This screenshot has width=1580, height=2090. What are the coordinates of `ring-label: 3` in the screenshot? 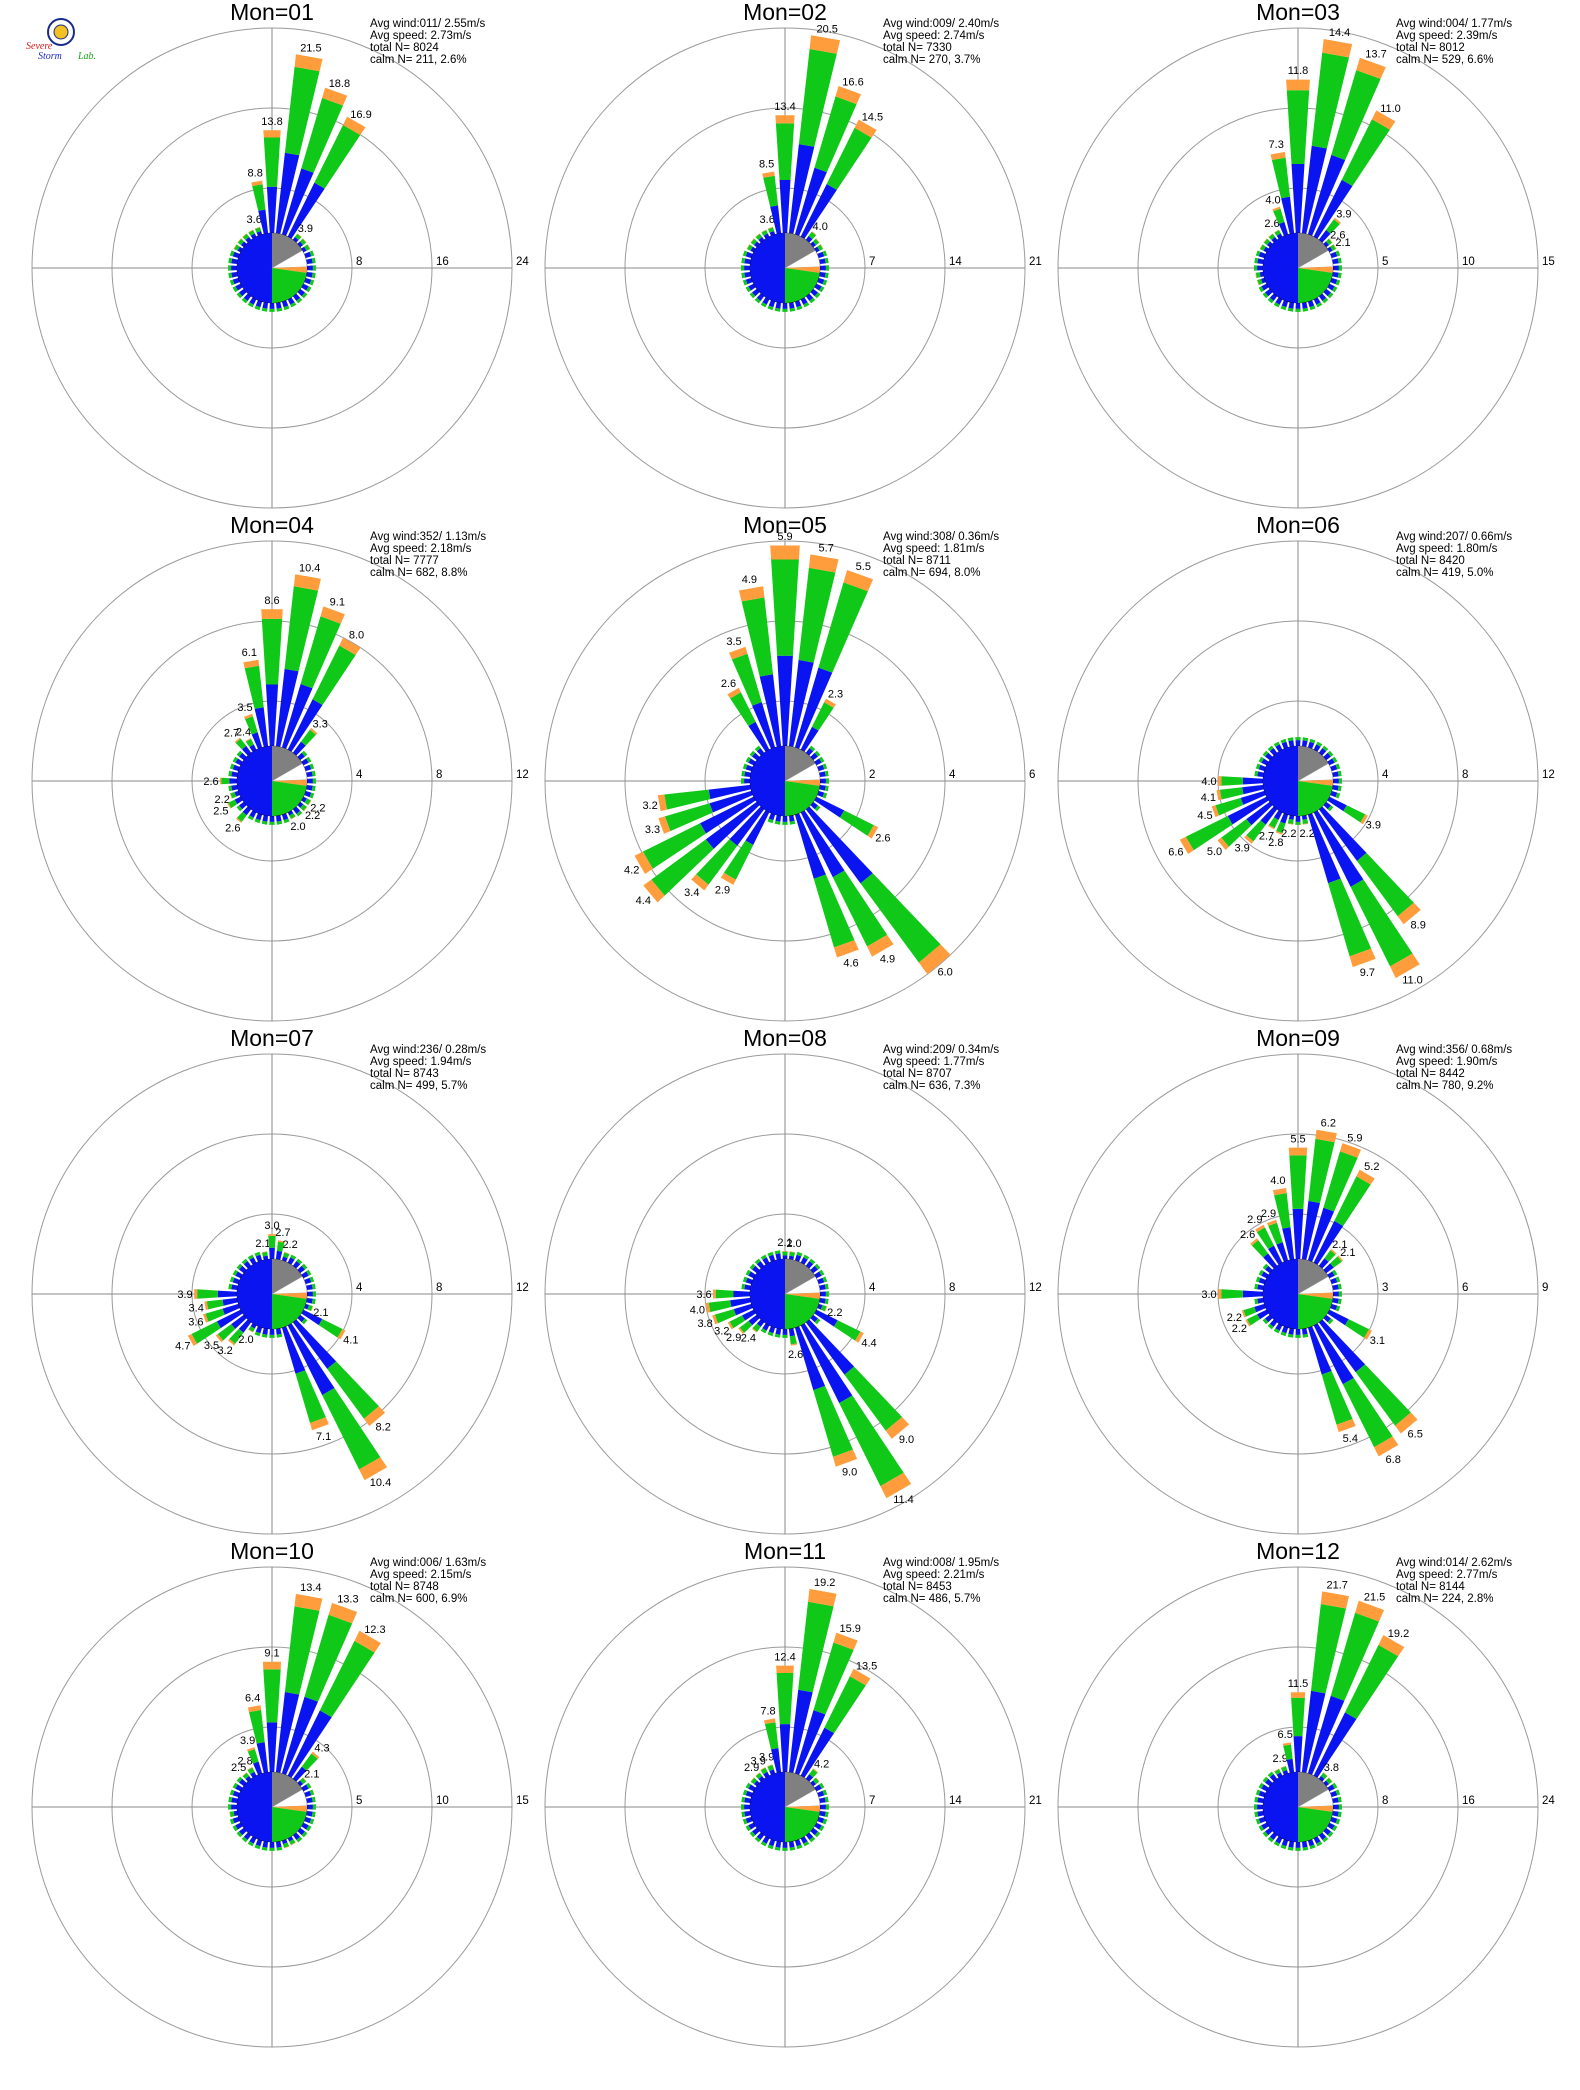 It's located at (1385, 1288).